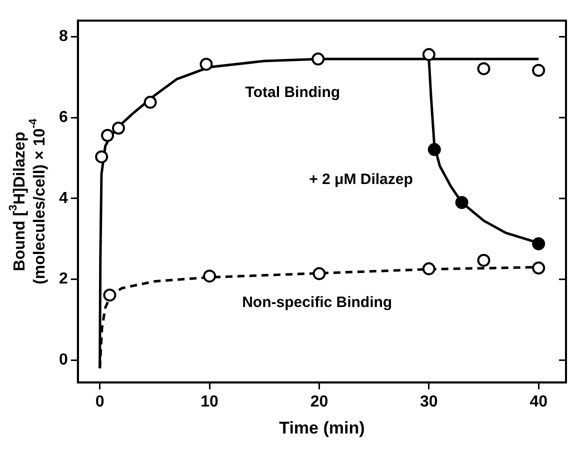  I want to click on x-tick-label: 0, so click(99, 401).